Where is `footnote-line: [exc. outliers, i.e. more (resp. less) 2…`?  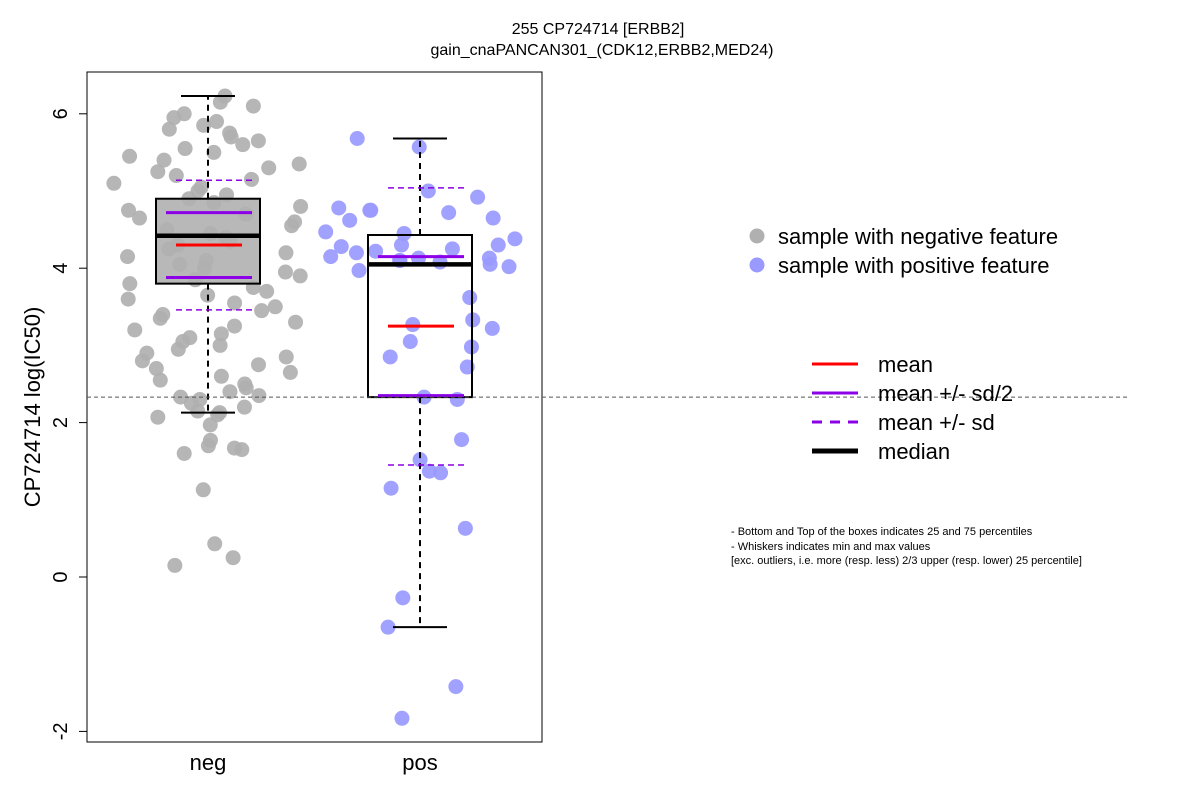 footnote-line: [exc. outliers, i.e. more (resp. less) 2… is located at coordinates (906, 561).